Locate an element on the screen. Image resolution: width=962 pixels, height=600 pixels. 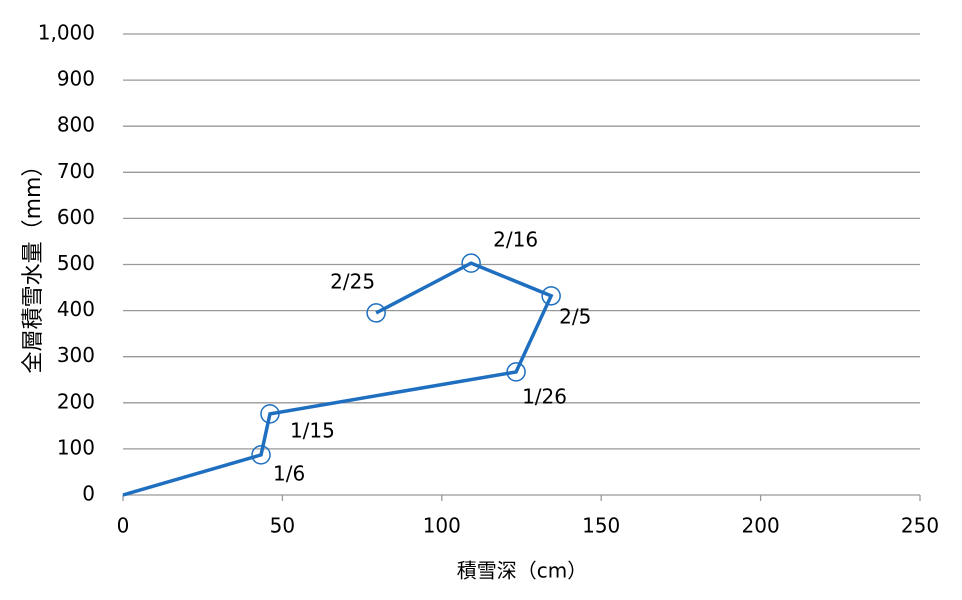
x-tick-label: 0 is located at coordinates (123, 526).